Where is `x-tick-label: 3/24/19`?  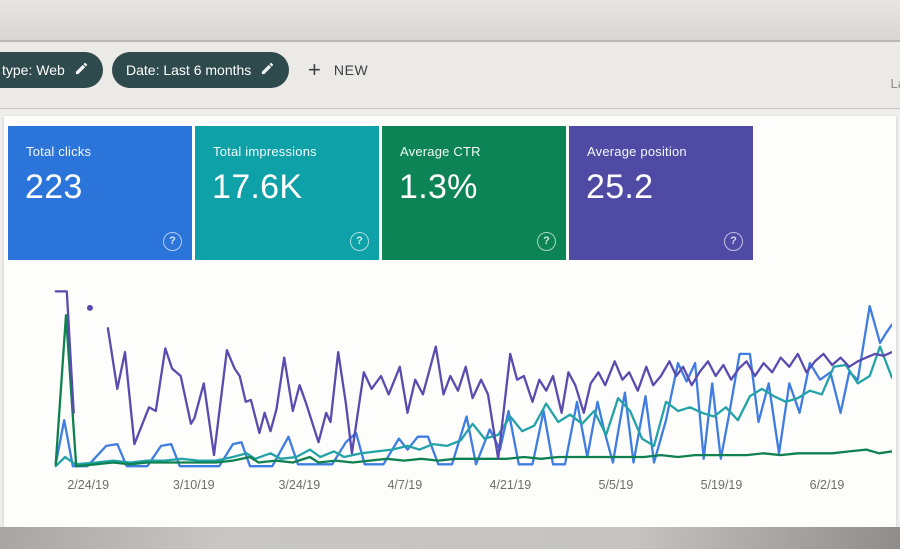
x-tick-label: 3/24/19 is located at coordinates (299, 485).